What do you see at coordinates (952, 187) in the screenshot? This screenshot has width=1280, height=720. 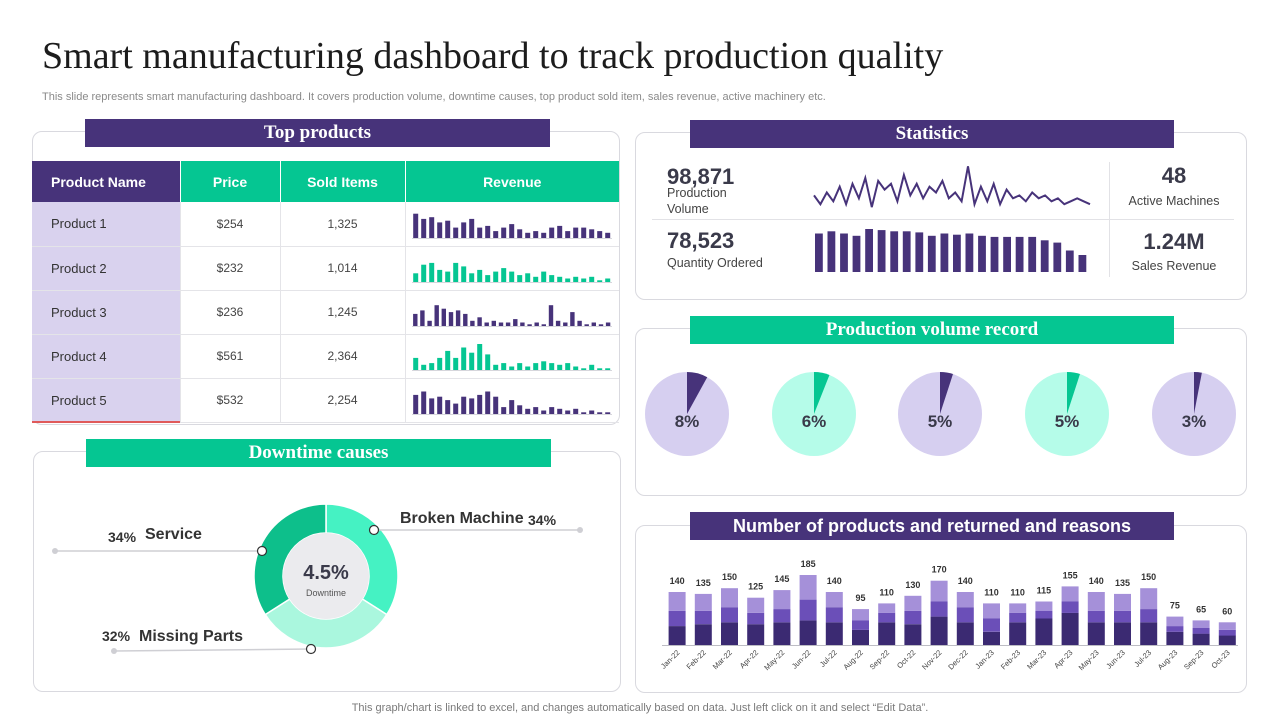 I see `production-volume-sparkline` at bounding box center [952, 187].